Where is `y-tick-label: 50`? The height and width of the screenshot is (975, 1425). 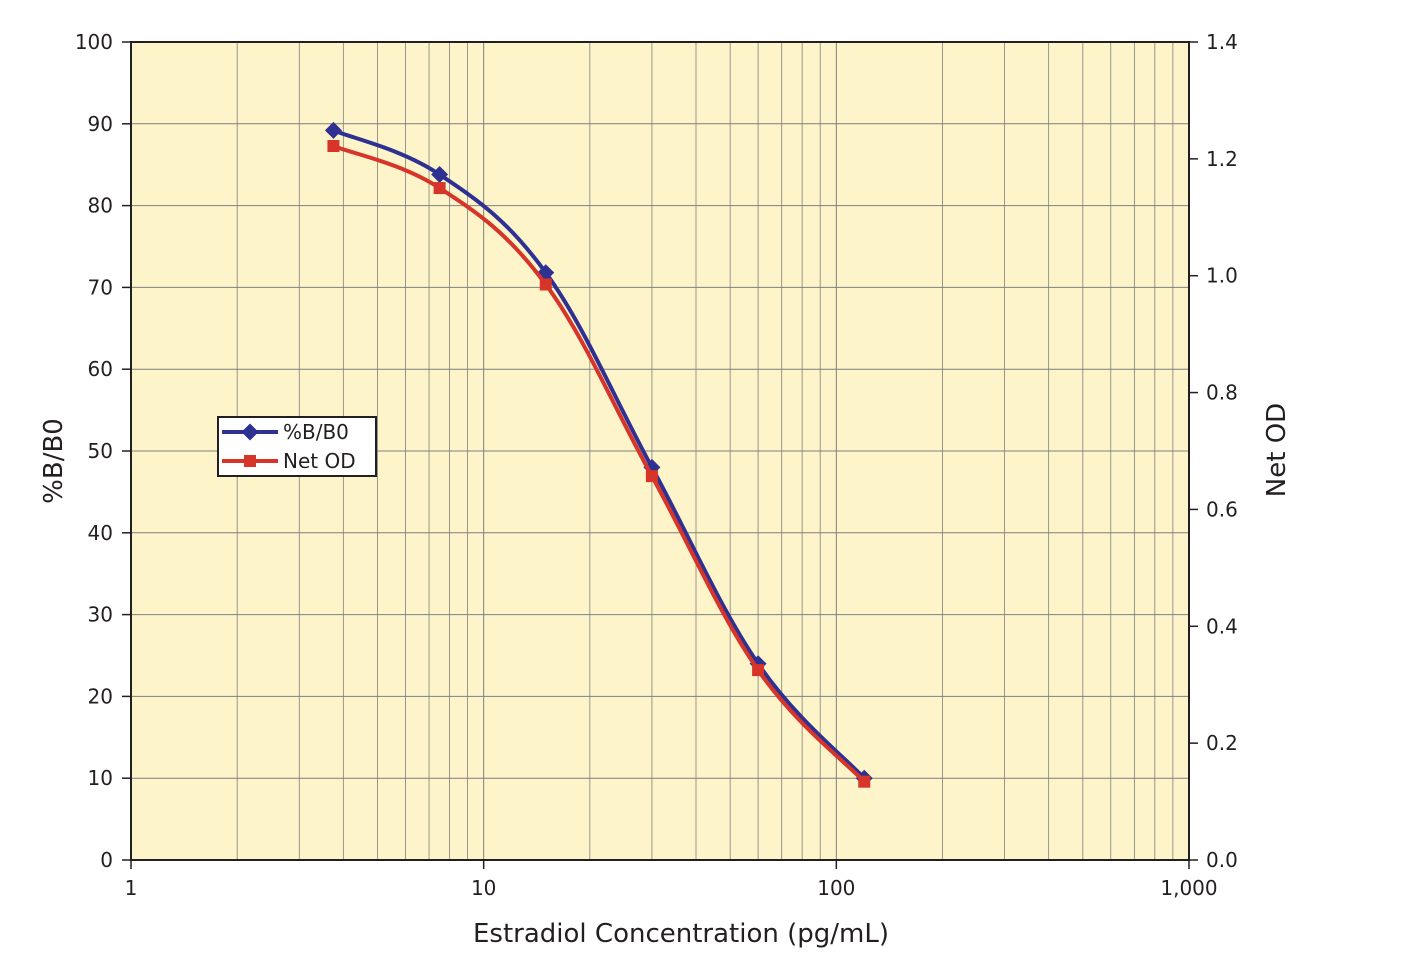 y-tick-label: 50 is located at coordinates (100, 451).